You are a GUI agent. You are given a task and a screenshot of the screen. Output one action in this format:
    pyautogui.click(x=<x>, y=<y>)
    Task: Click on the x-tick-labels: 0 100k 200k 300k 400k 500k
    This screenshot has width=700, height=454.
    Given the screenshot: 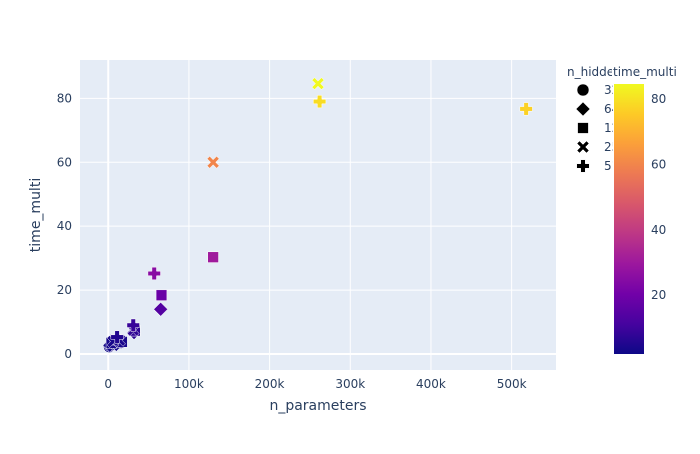 What is the action you would take?
    pyautogui.click(x=315, y=384)
    